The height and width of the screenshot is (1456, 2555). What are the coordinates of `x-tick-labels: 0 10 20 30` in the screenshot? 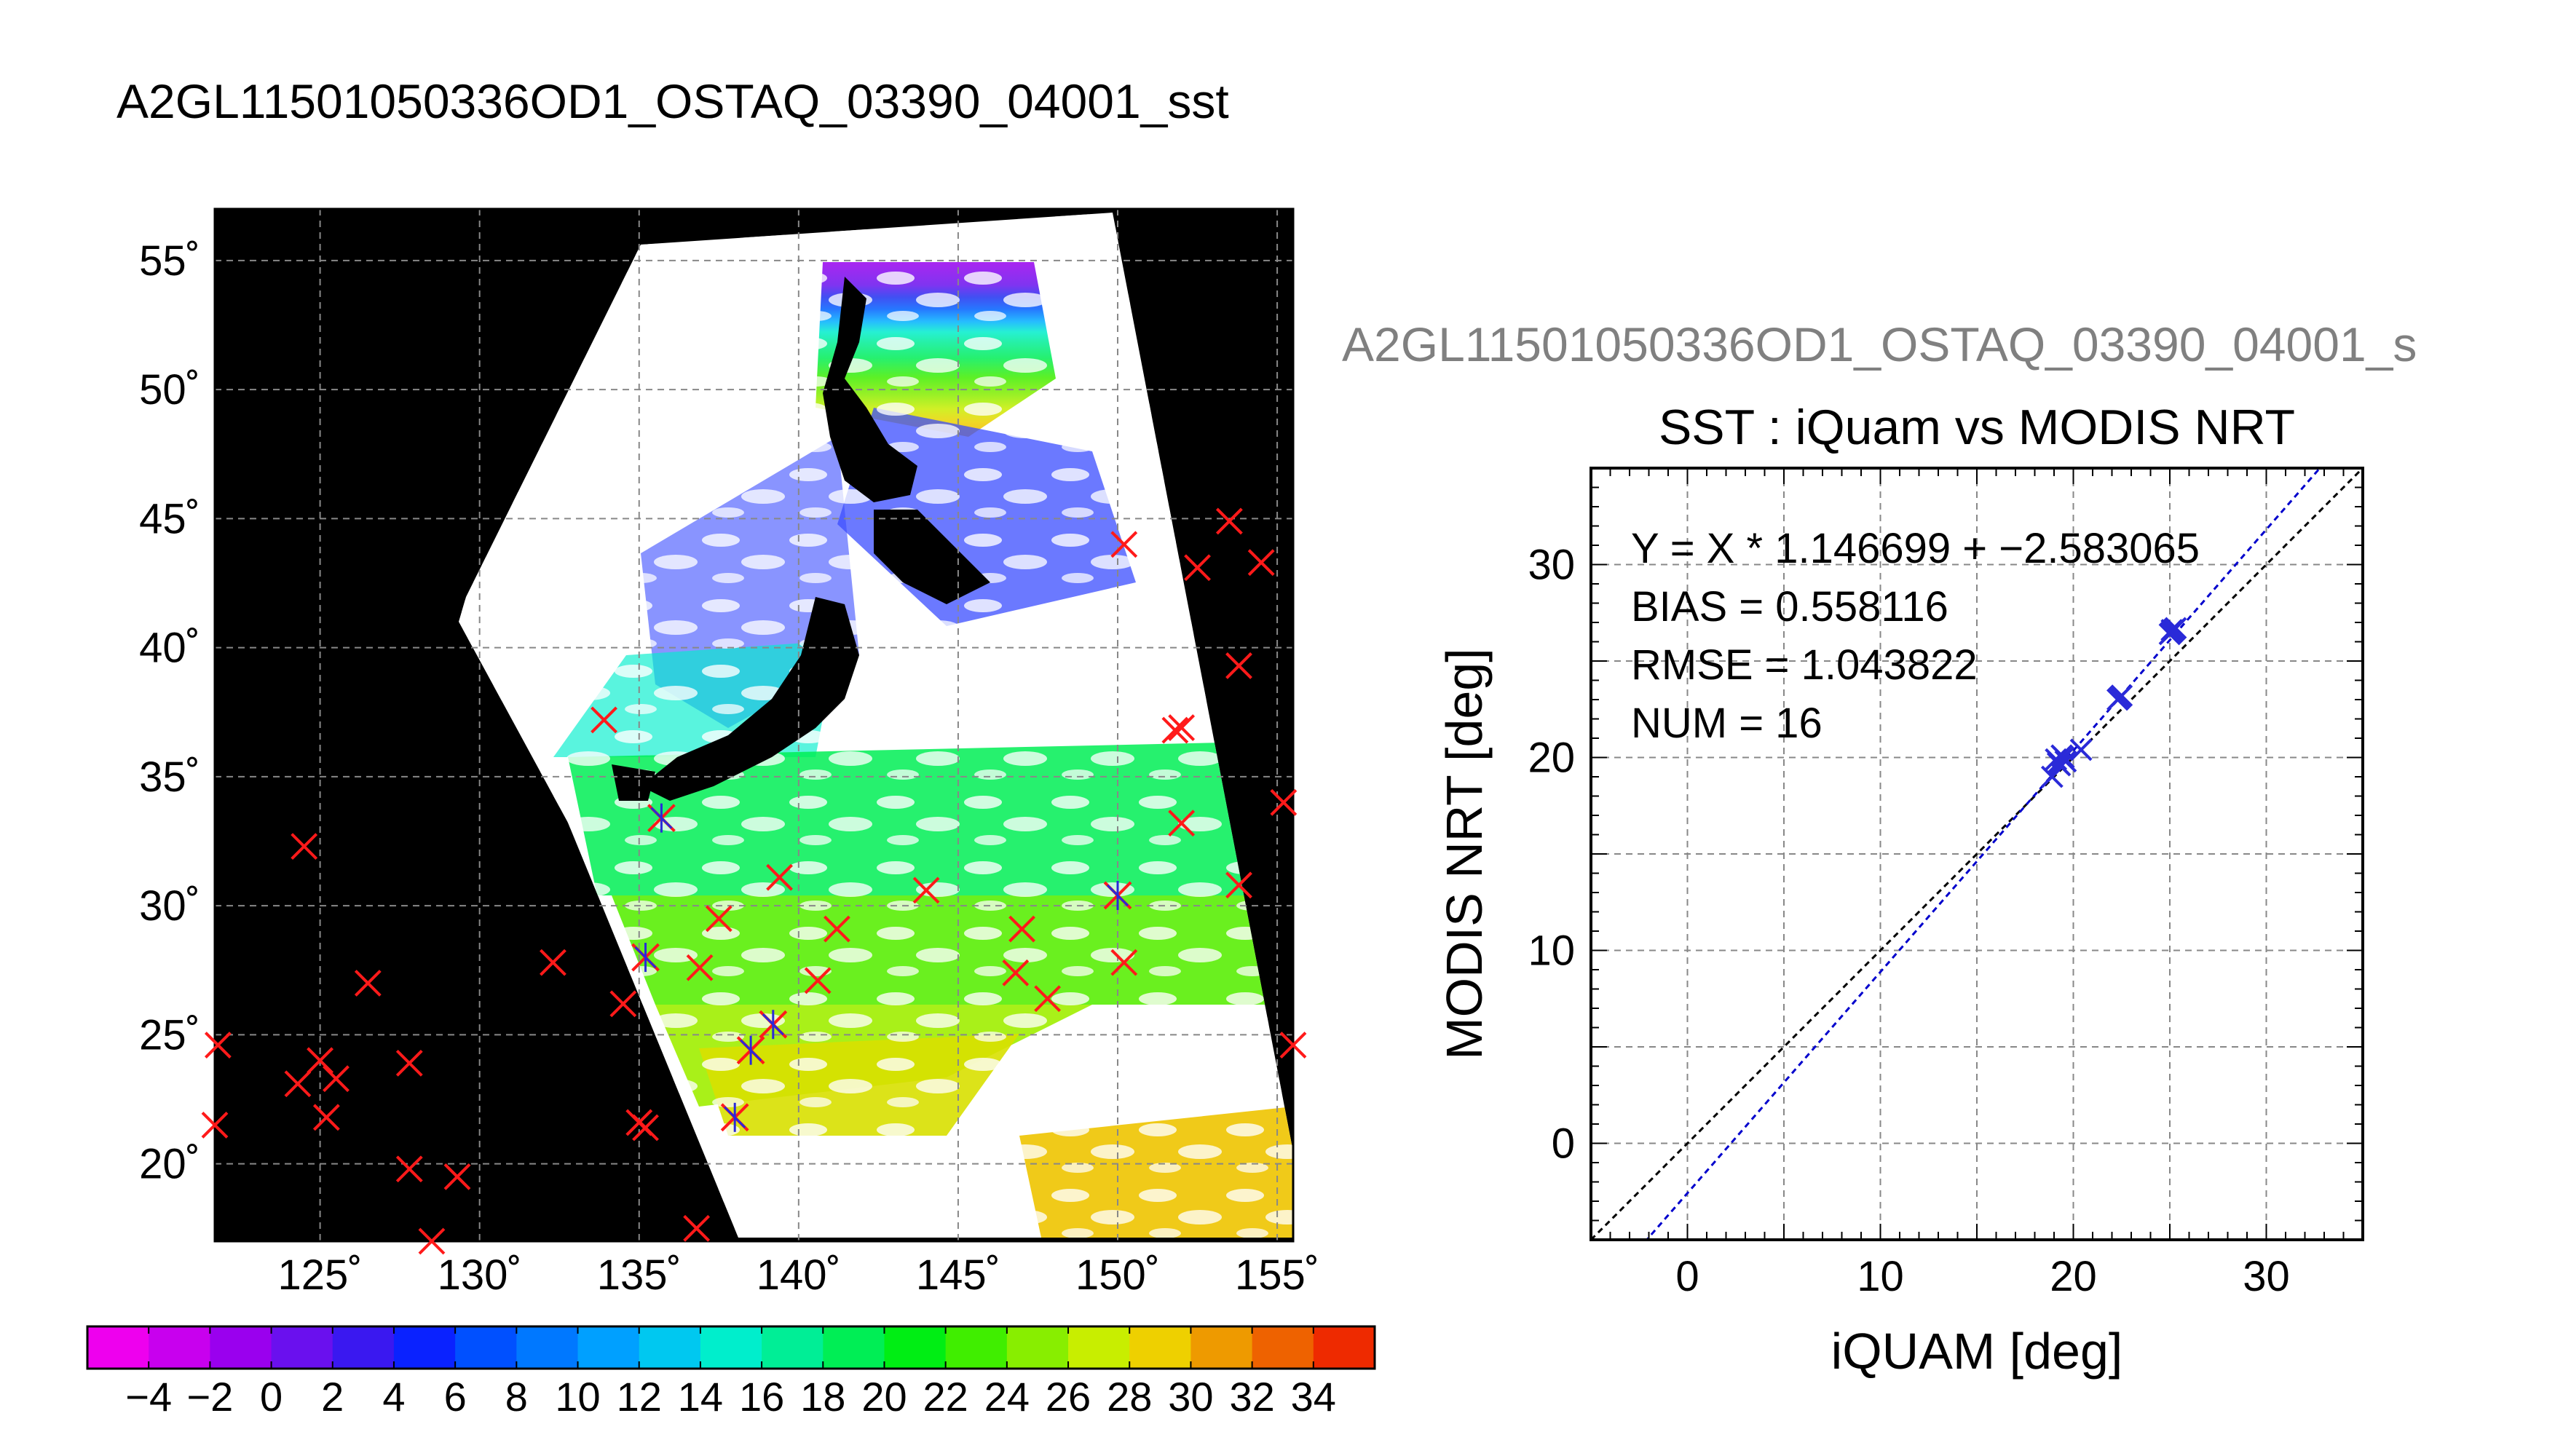 It's located at (1982, 1276).